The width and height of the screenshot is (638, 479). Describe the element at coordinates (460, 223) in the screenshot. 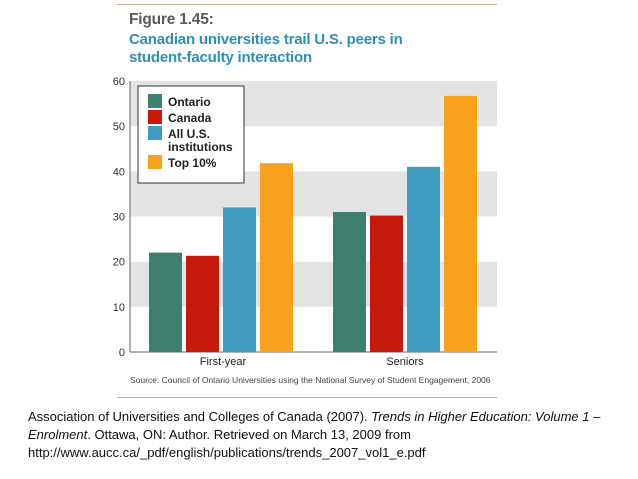

I see `bar-top-10--seniors` at that location.